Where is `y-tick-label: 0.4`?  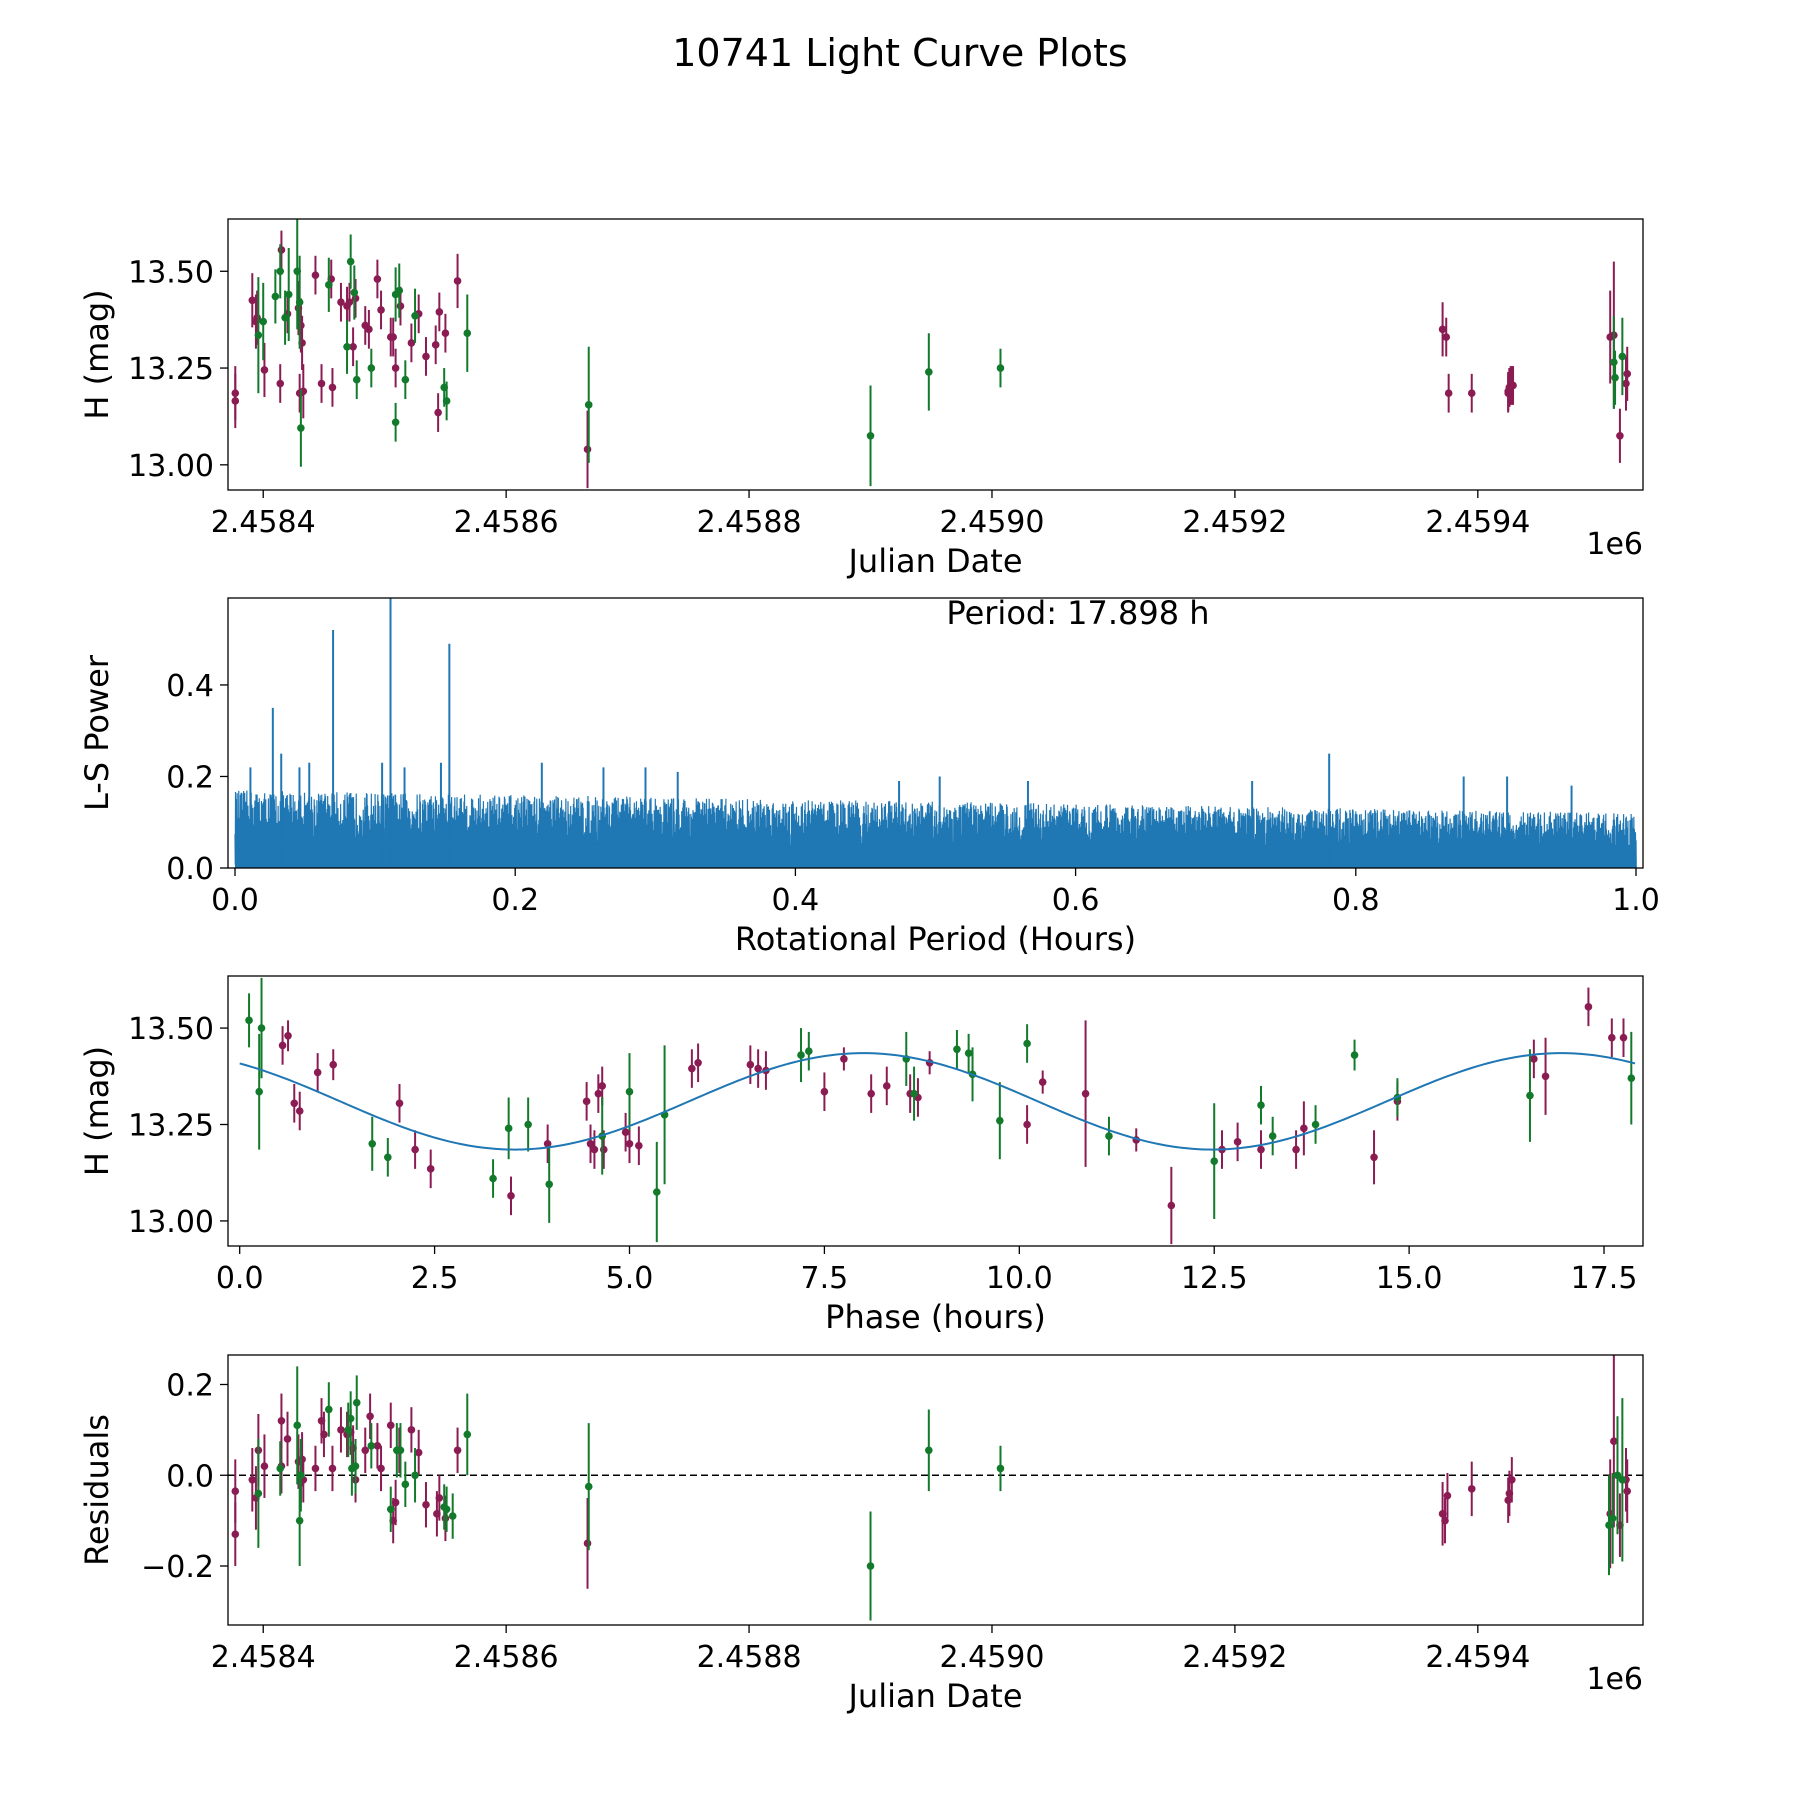 y-tick-label: 0.4 is located at coordinates (190, 686).